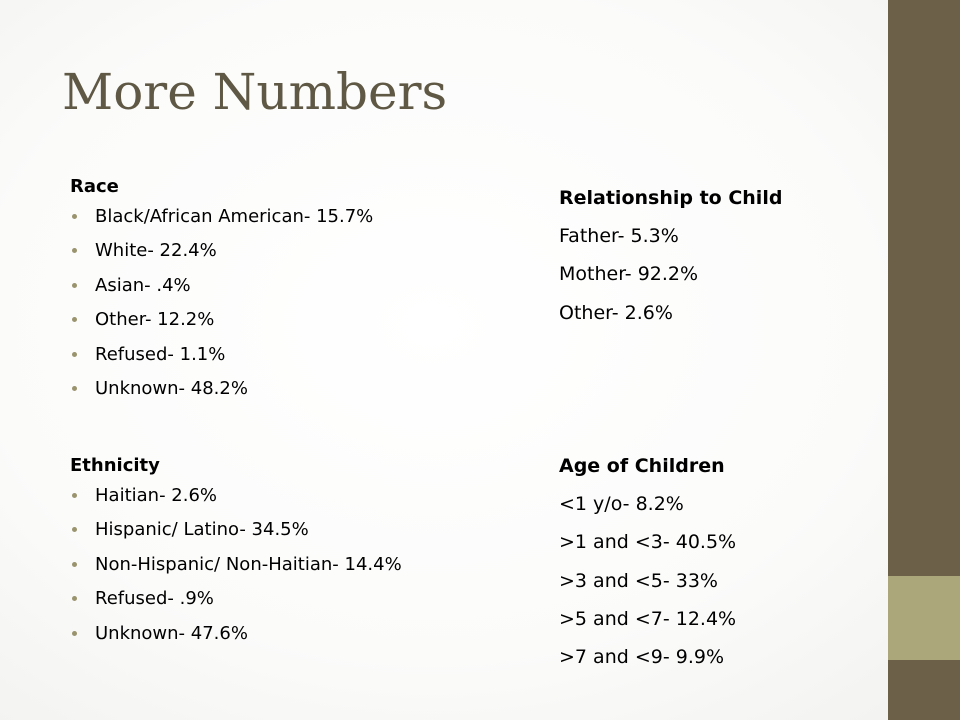 Image resolution: width=960 pixels, height=720 pixels. What do you see at coordinates (924, 618) in the screenshot?
I see `decorative-sidebar-accent` at bounding box center [924, 618].